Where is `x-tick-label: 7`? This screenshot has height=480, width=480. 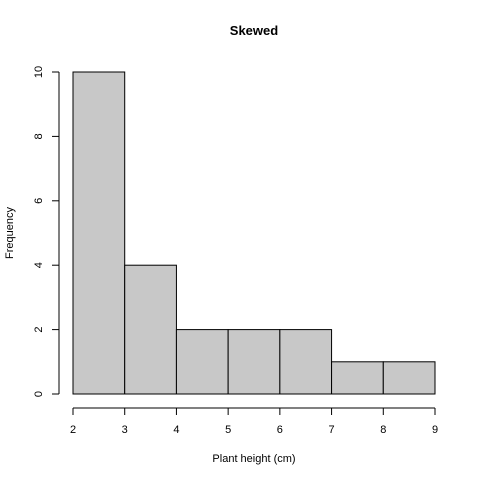 x-tick-label: 7 is located at coordinates (332, 430).